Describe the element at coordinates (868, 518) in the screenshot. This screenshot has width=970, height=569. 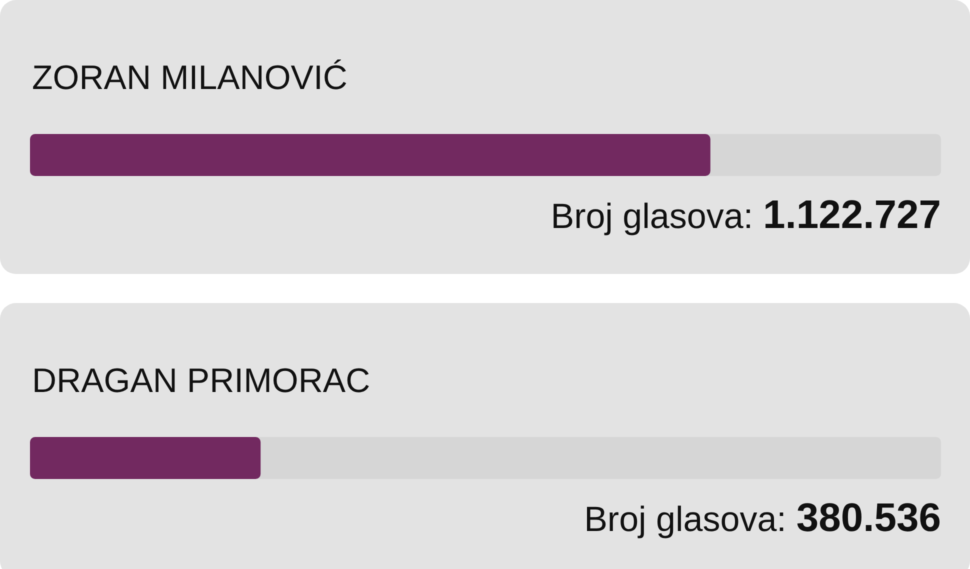
I see `data-label: 380.536` at that location.